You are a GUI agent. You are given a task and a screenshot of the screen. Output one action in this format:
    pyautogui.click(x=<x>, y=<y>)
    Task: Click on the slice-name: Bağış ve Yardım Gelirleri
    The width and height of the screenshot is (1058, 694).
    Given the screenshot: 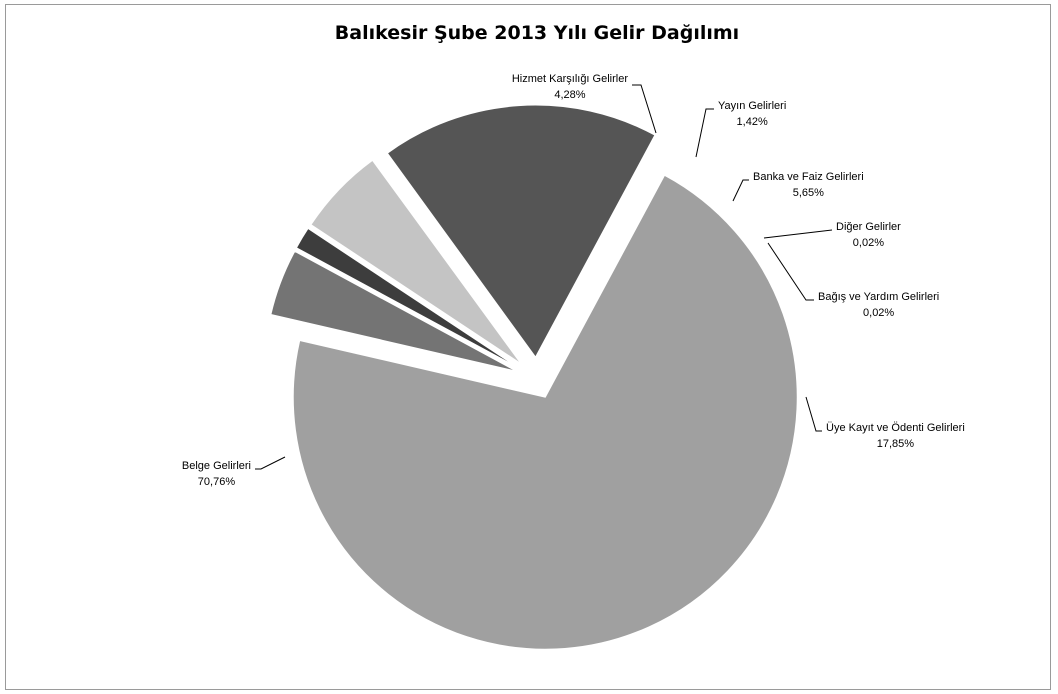 What is the action you would take?
    pyautogui.click(x=878, y=297)
    